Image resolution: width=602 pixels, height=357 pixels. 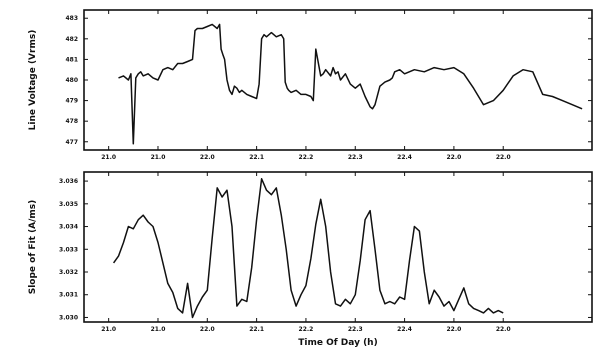 What do you see at coordinates (71, 80) in the screenshot?
I see `y-tick-label: 480` at bounding box center [71, 80].